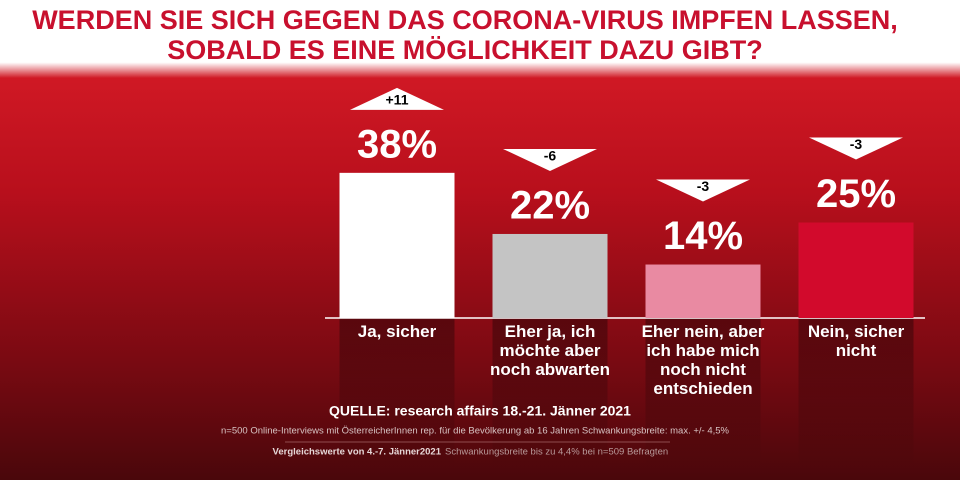 Image resolution: width=960 pixels, height=480 pixels. Describe the element at coordinates (856, 341) in the screenshot. I see `category-label: Nein, sicher nicht` at that location.